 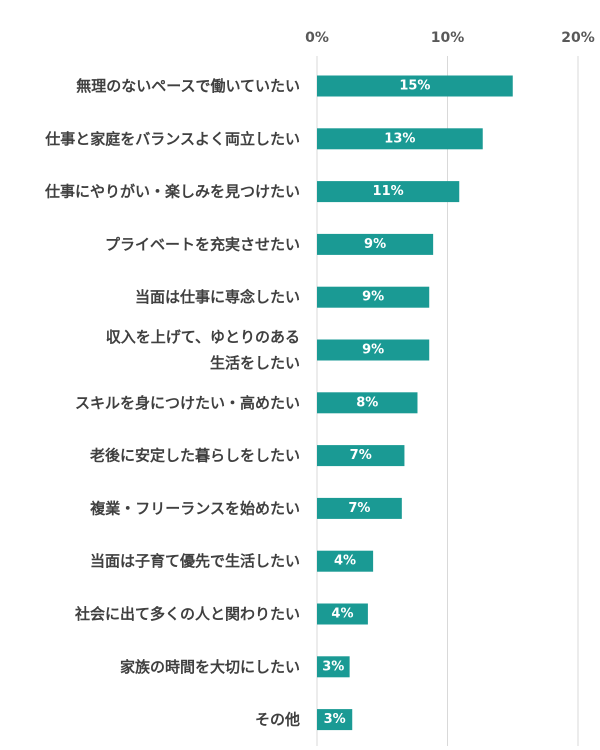 I want to click on category-label: 家族の時間を大切にしたい, so click(x=210, y=667).